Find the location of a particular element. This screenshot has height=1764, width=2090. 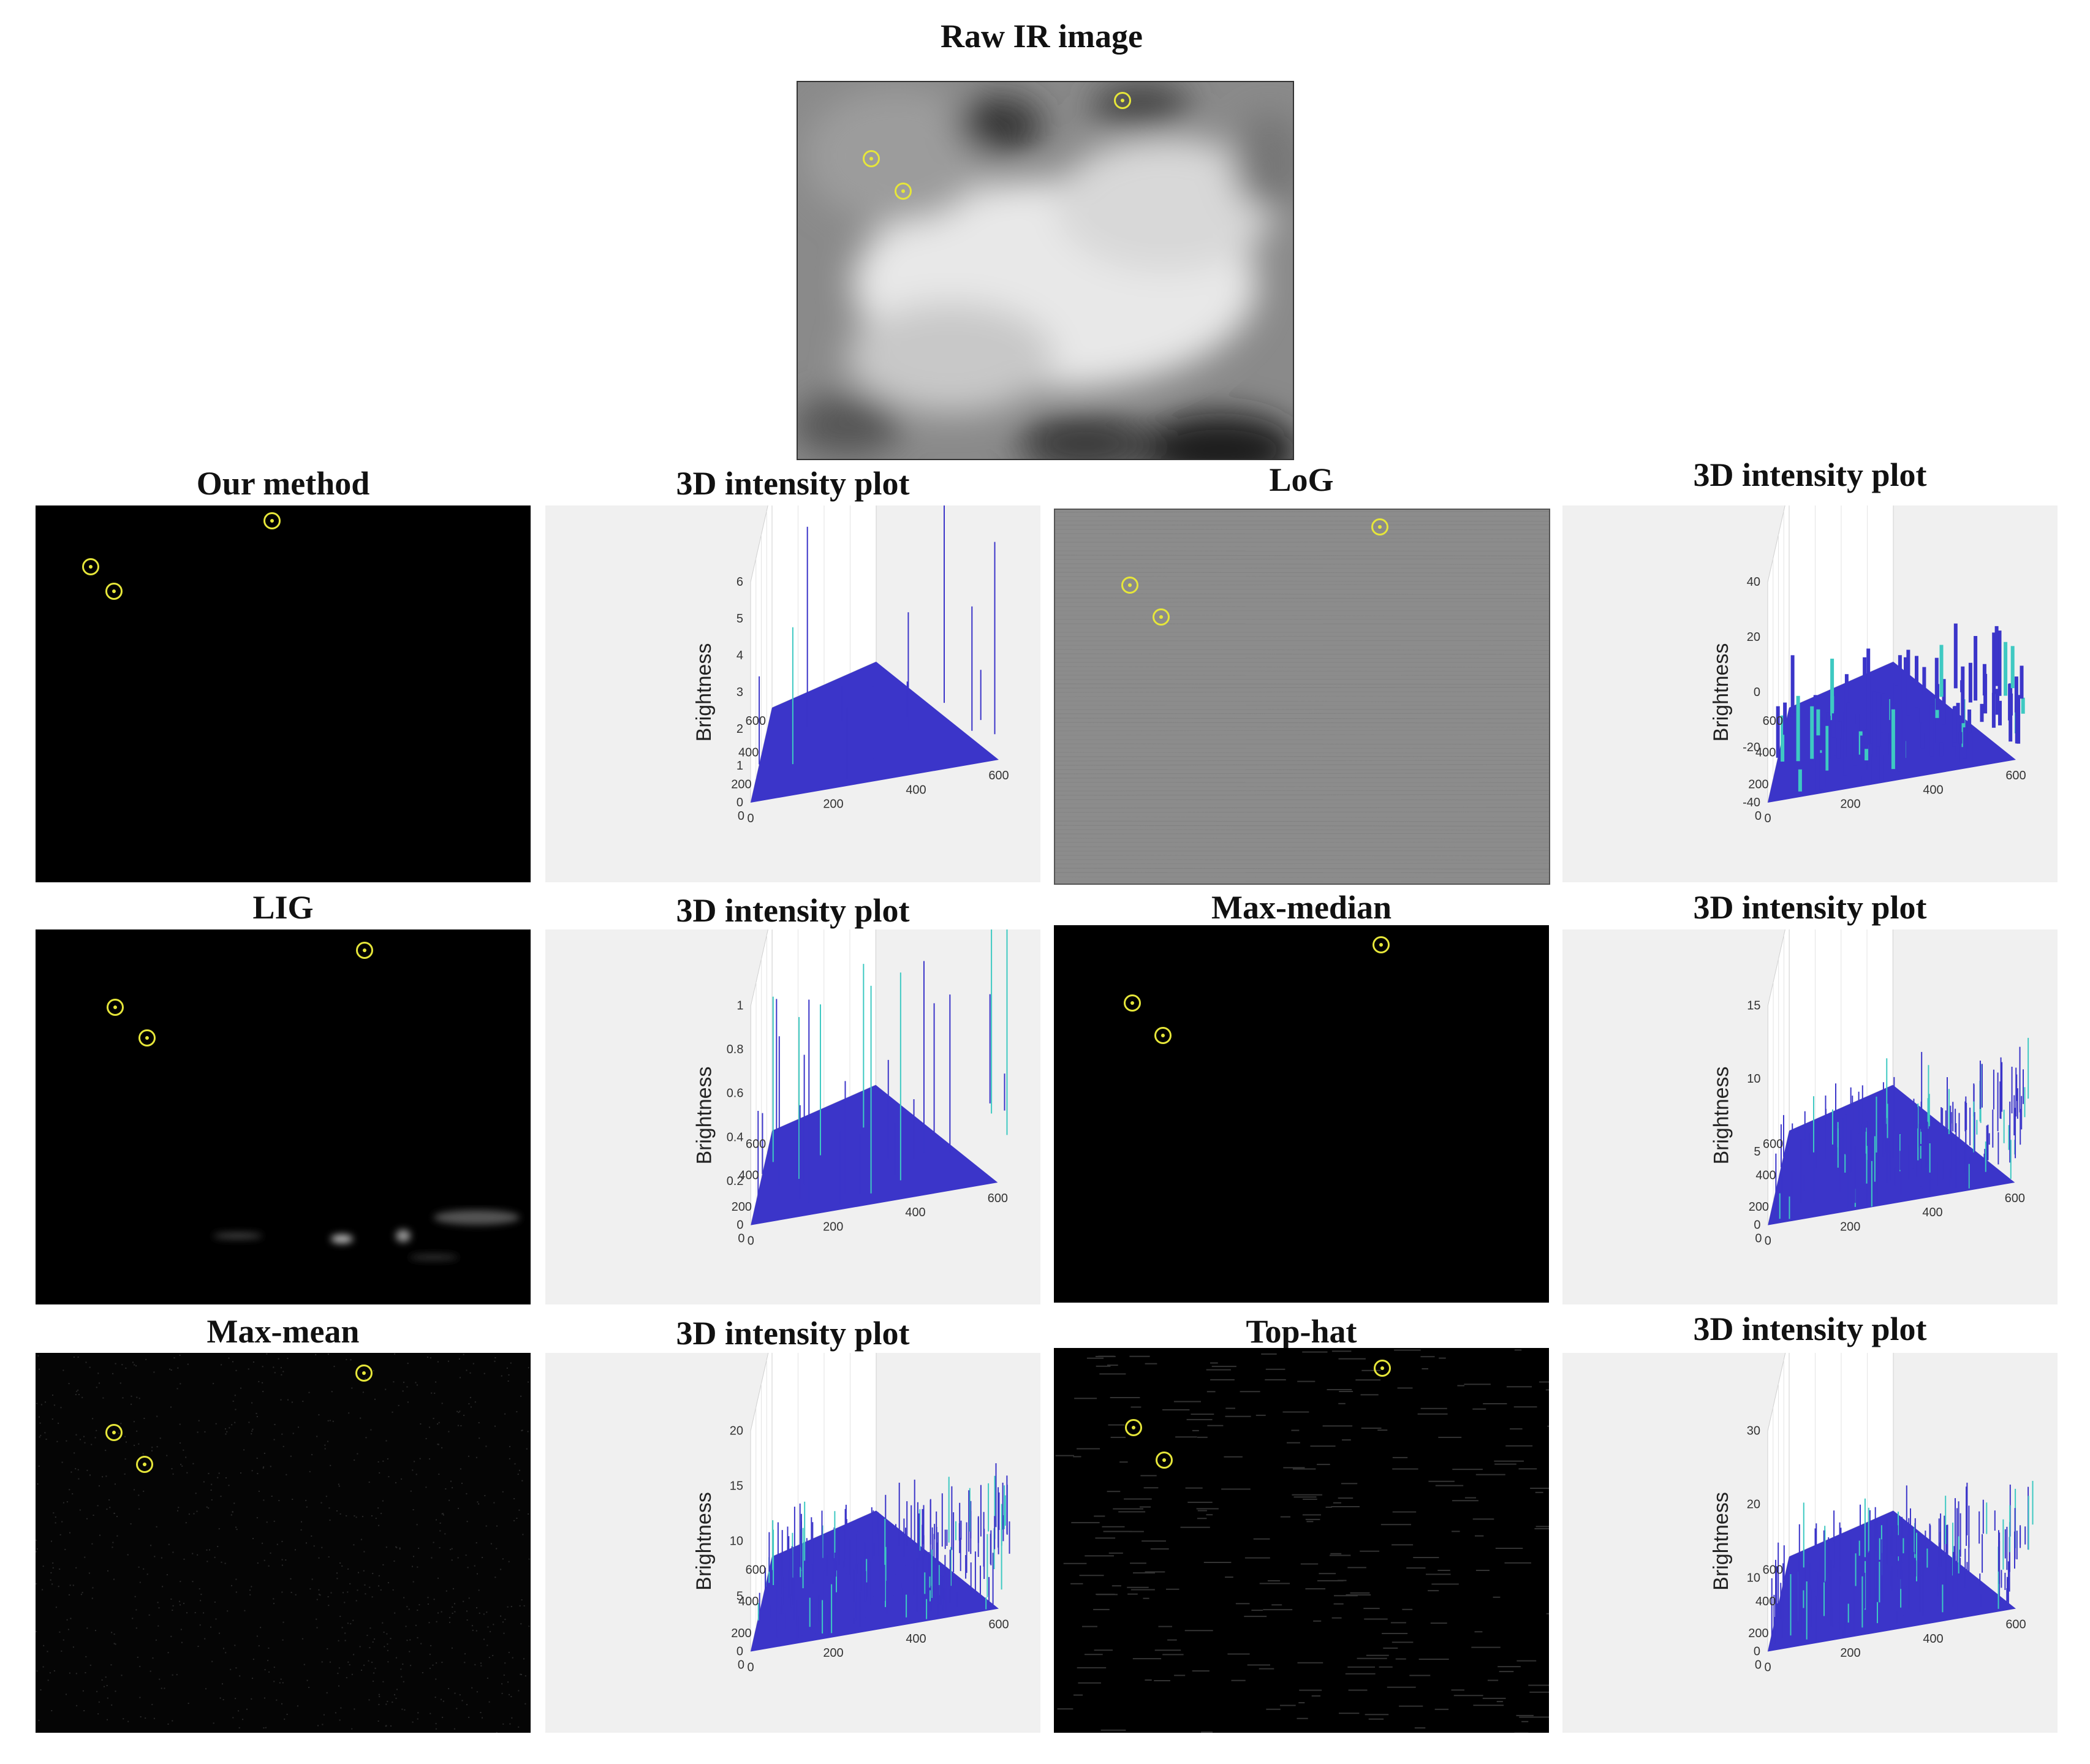

intensity-plot-top-hat: 0 10 20 30 0 200 400 600 0 200 400 600 Brightness is located at coordinates (1810, 1543).